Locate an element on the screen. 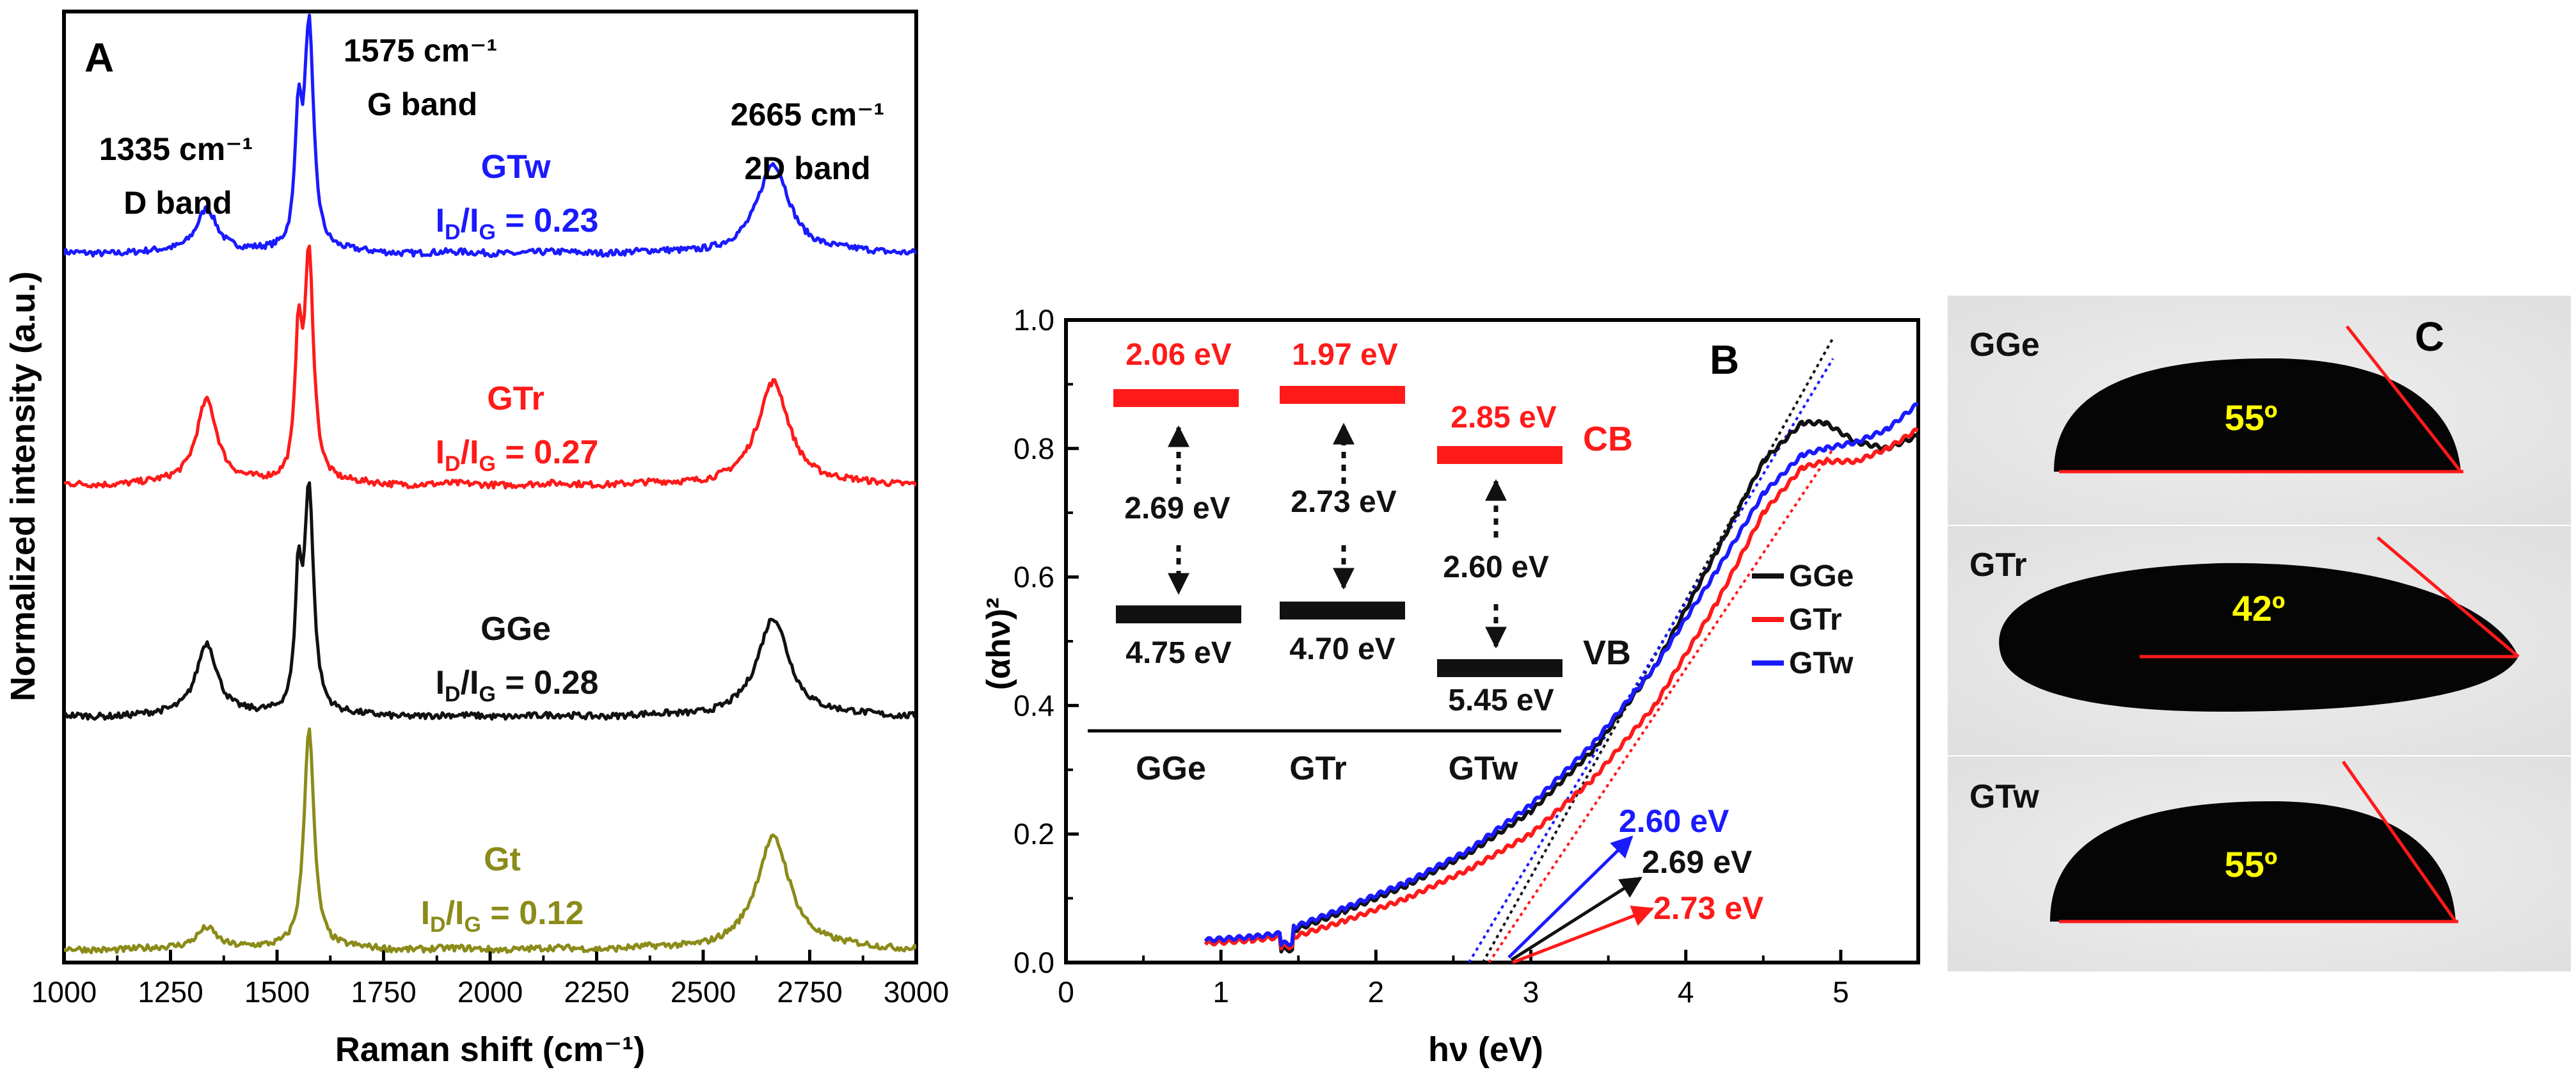 The width and height of the screenshot is (2576, 1079). panel-b-x-tick-label: 3 is located at coordinates (1531, 992).